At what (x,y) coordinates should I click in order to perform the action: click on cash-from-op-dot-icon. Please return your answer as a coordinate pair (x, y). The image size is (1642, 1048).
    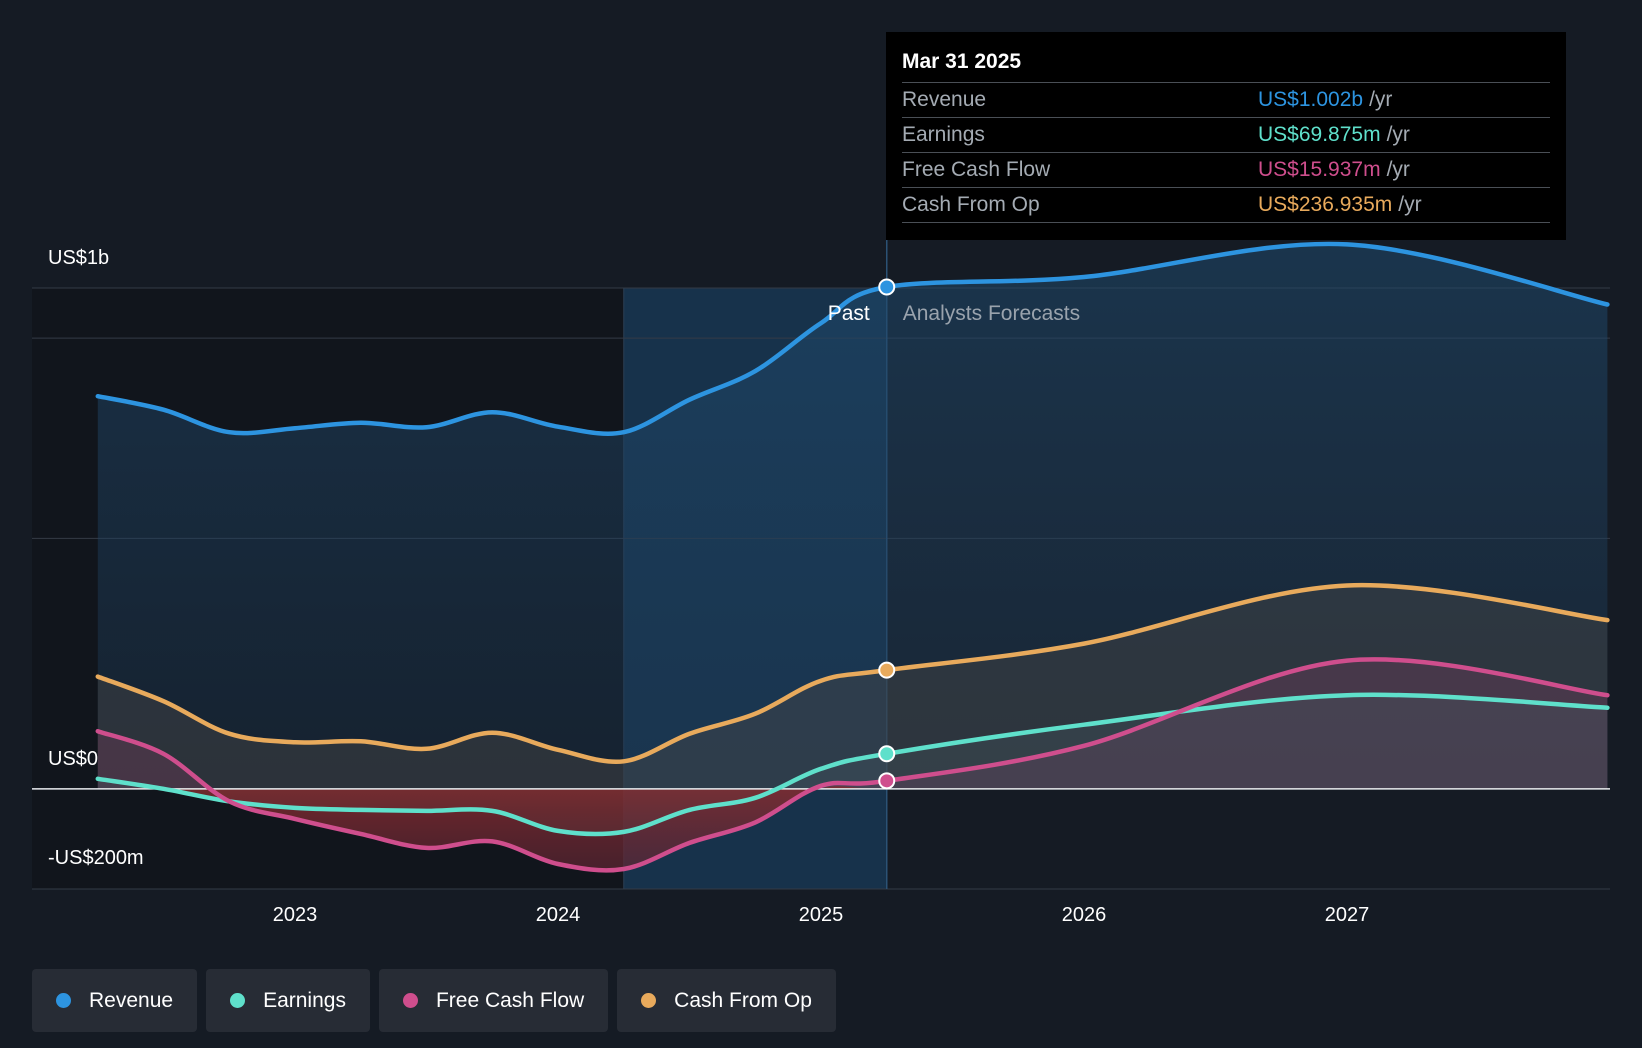
    Looking at the image, I should click on (649, 1000).